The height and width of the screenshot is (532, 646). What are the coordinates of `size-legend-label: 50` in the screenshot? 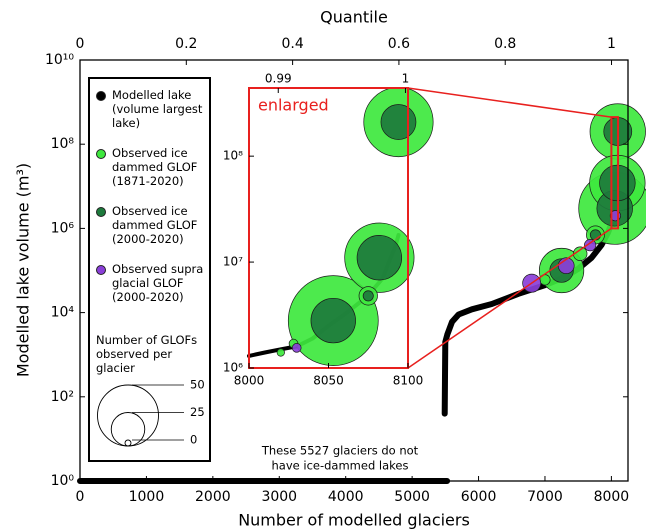 It's located at (197, 385).